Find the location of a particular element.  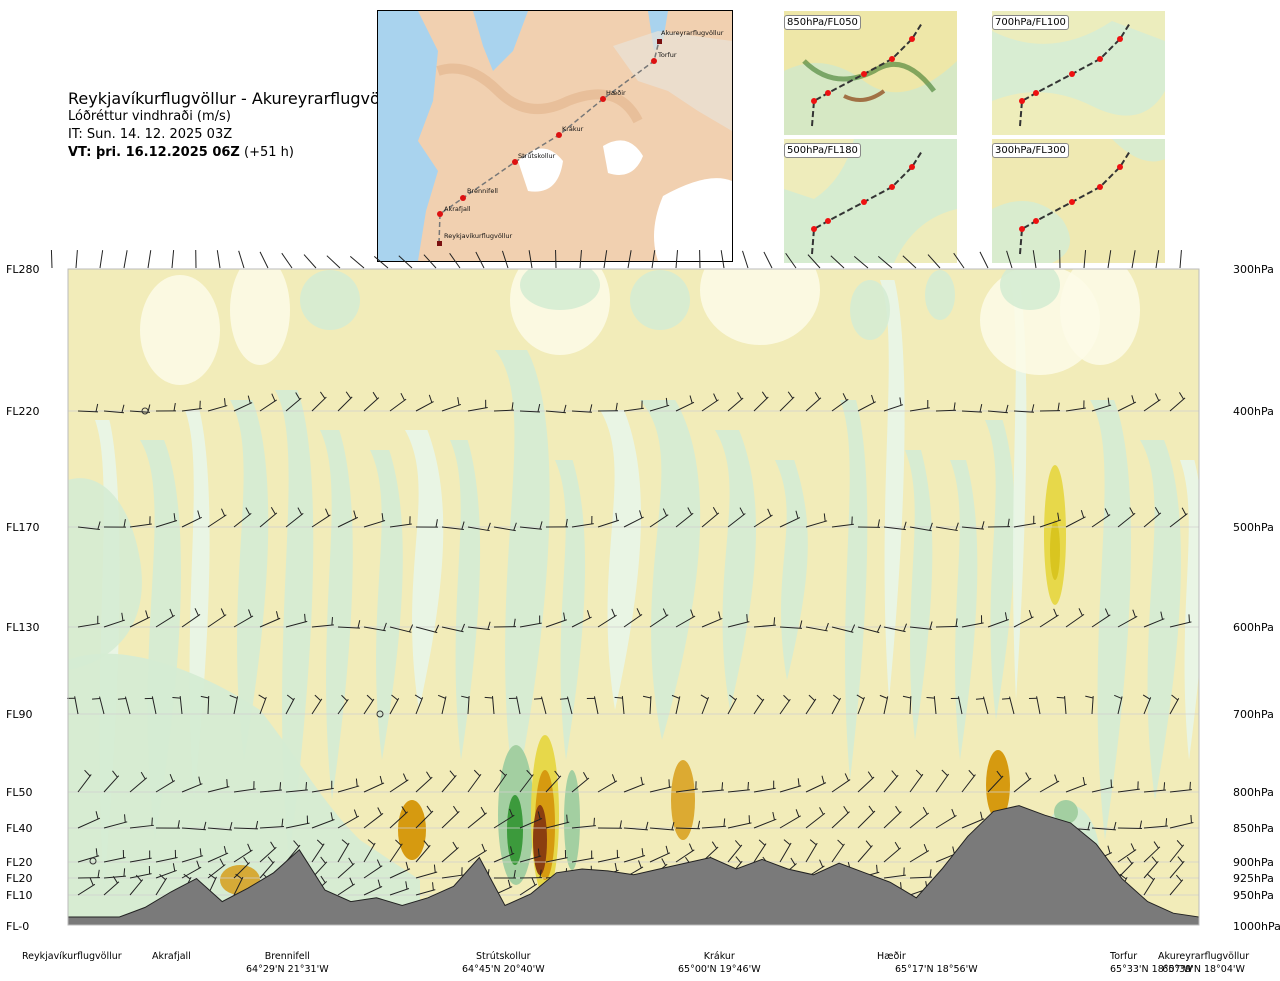

panel-300hpa-label: 300hPa/FL300 is located at coordinates (1030, 150).